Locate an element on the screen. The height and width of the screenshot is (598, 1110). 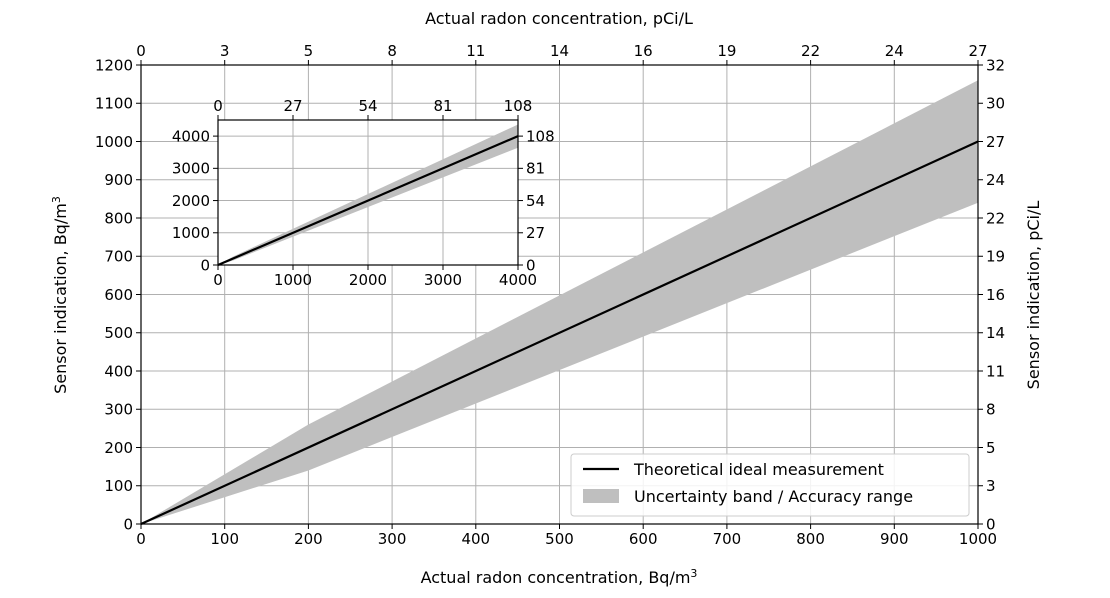
main-x2-tick-label: 5 is located at coordinates (309, 51).